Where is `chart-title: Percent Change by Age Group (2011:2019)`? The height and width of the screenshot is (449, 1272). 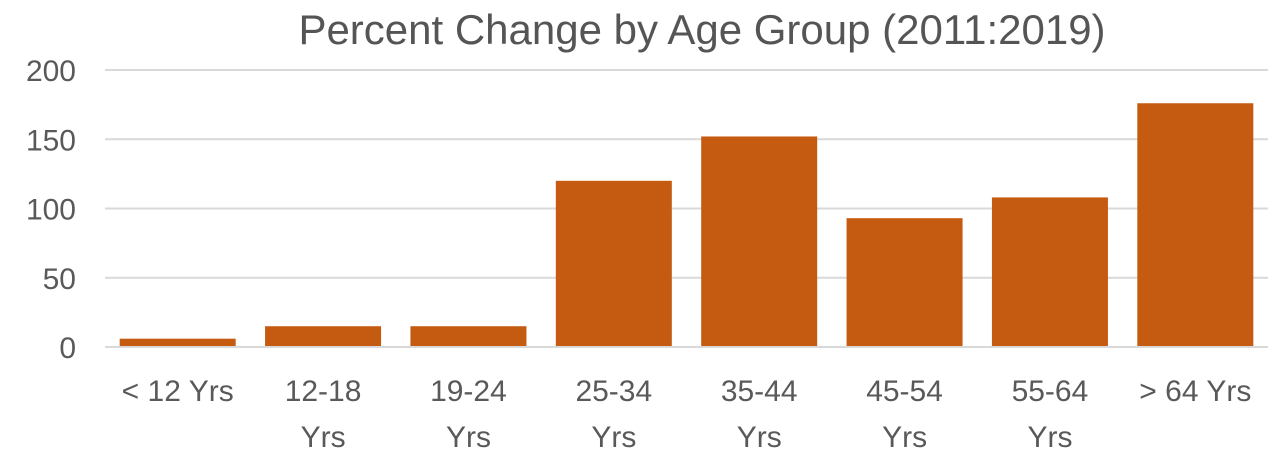 chart-title: Percent Change by Age Group (2011:2019) is located at coordinates (702, 29).